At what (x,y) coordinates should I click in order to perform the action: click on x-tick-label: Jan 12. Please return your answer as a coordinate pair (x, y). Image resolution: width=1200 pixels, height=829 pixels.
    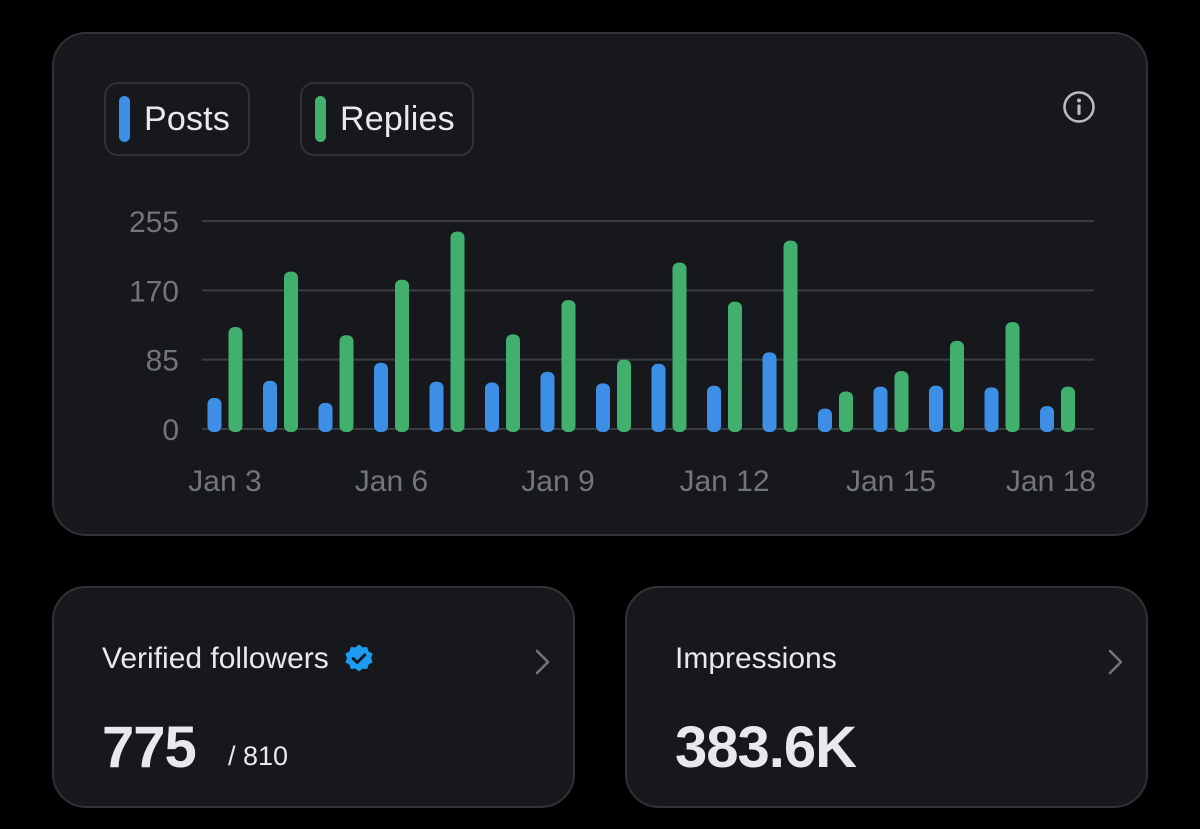
    Looking at the image, I should click on (724, 481).